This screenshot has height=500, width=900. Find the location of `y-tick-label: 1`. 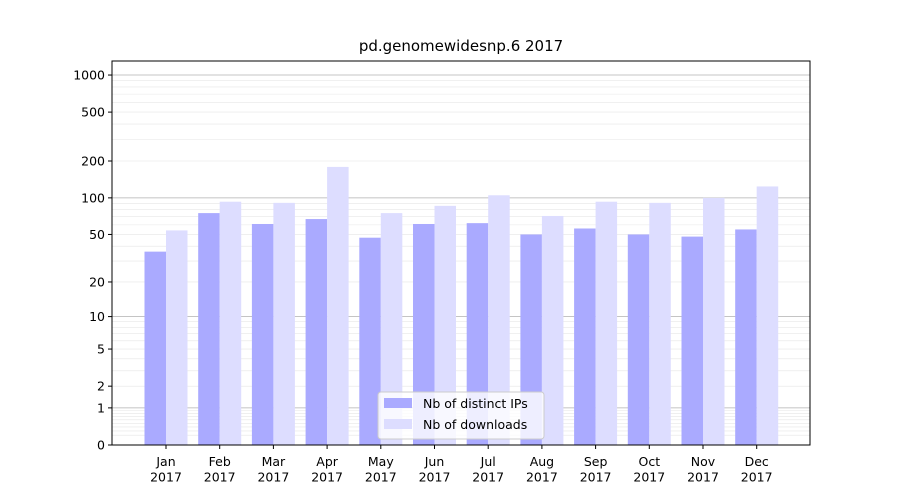

y-tick-label: 1 is located at coordinates (101, 407).